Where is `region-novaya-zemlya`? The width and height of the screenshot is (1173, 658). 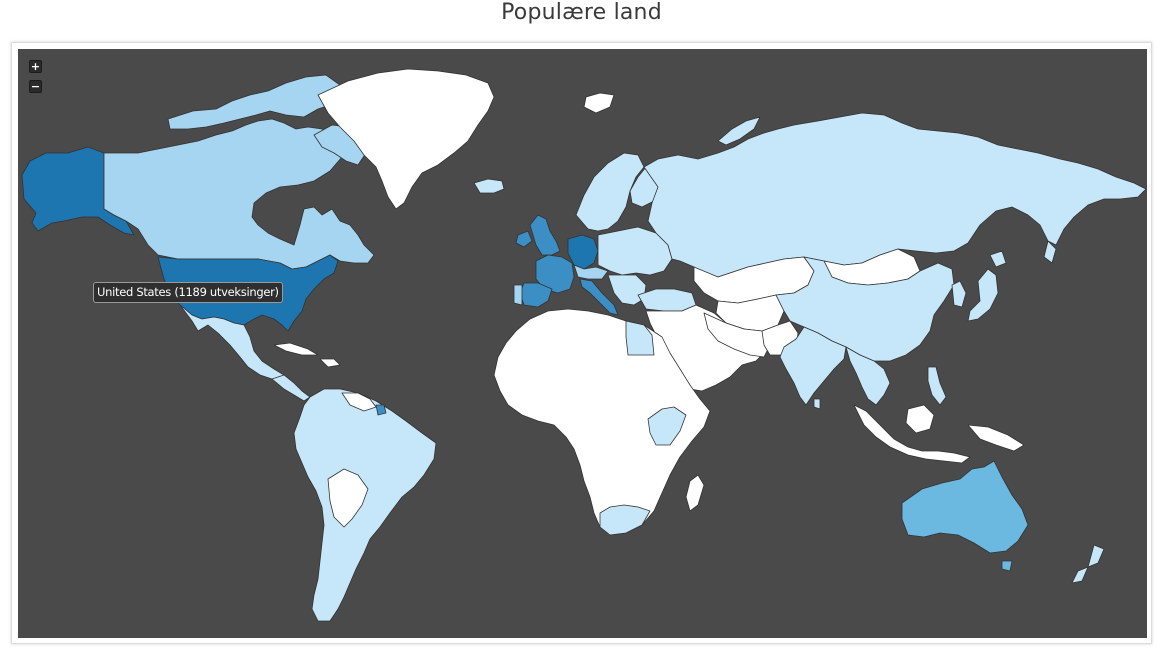 region-novaya-zemlya is located at coordinates (739, 131).